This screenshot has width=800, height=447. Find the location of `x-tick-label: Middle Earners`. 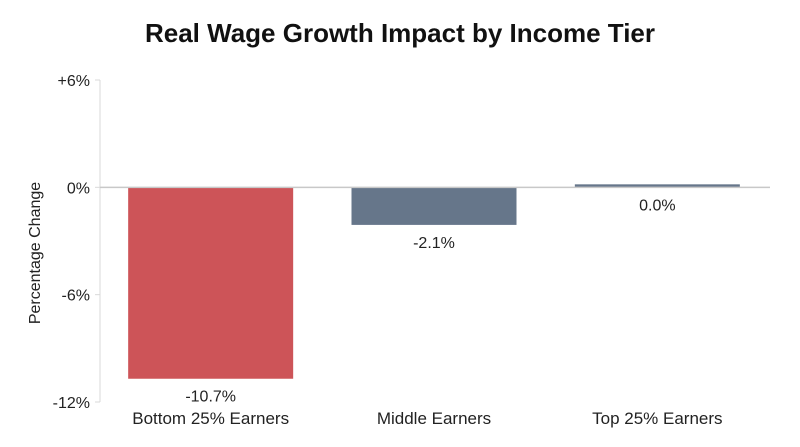

x-tick-label: Middle Earners is located at coordinates (434, 418).